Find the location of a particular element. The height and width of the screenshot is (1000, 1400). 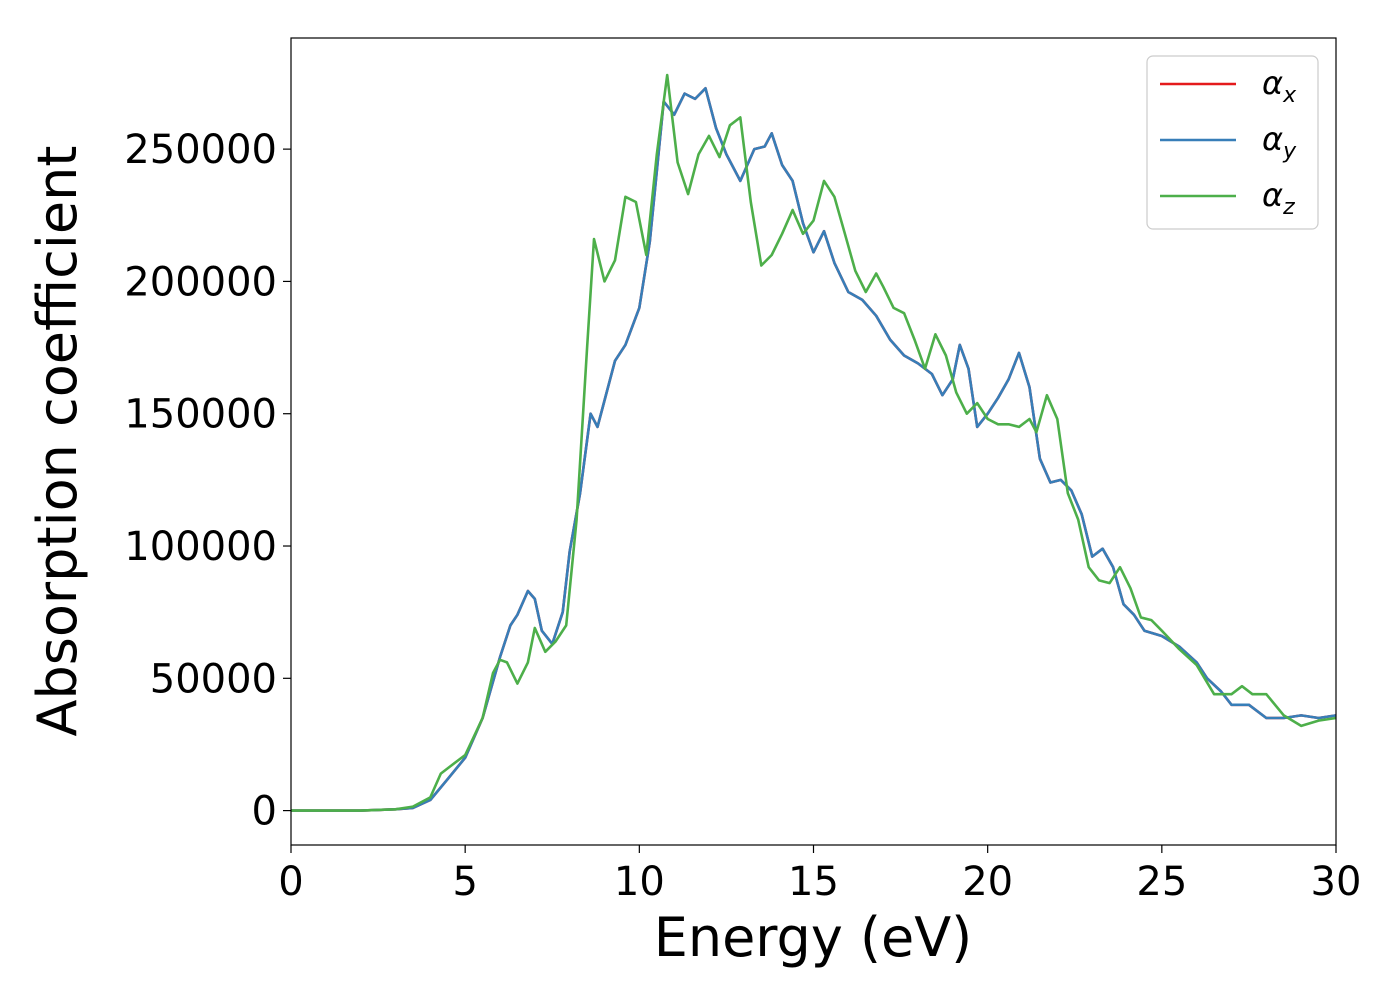

legend-subscript: y is located at coordinates (1289, 151).